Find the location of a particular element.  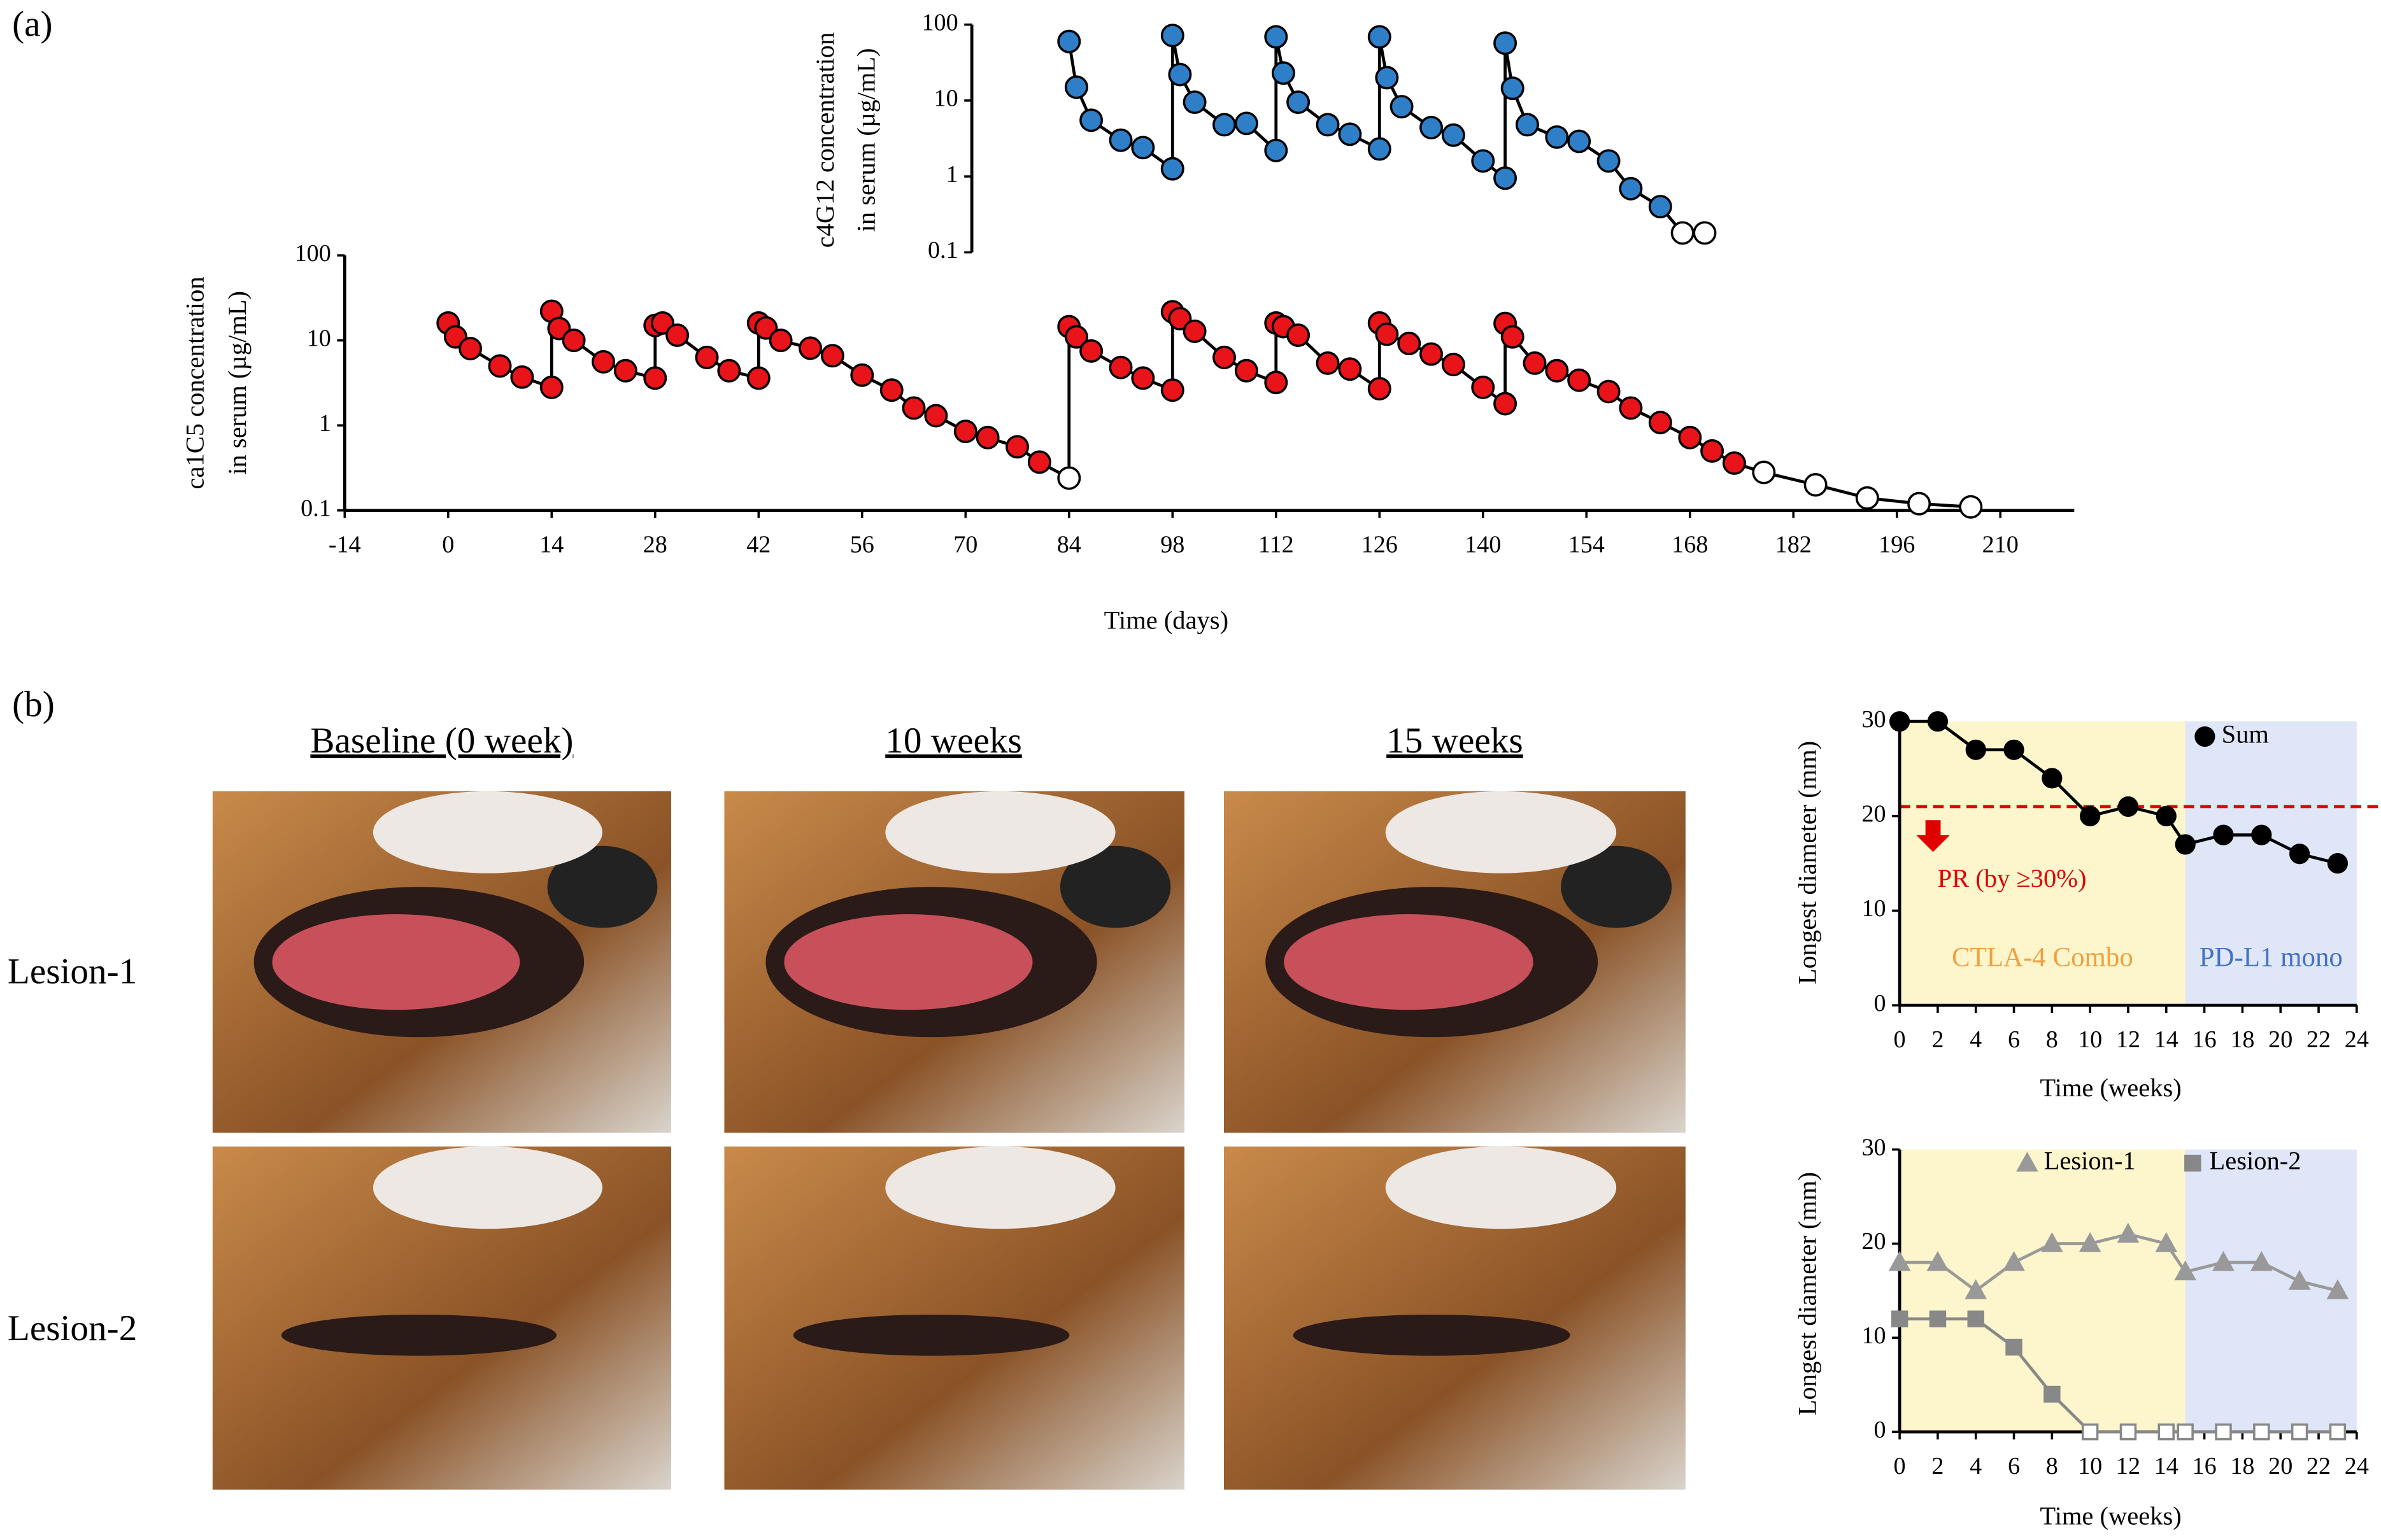

x-tick-label: 14 is located at coordinates (2166, 1039).